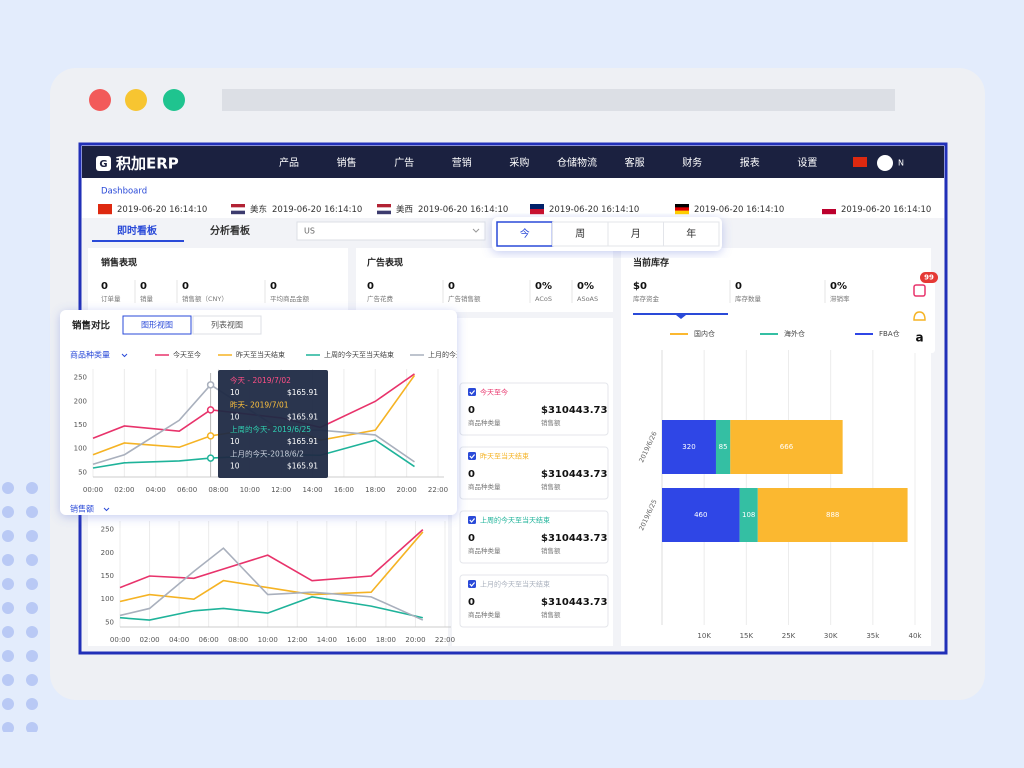  What do you see at coordinates (587, 299) in the screenshot?
I see `metric-label: ASoAS` at bounding box center [587, 299].